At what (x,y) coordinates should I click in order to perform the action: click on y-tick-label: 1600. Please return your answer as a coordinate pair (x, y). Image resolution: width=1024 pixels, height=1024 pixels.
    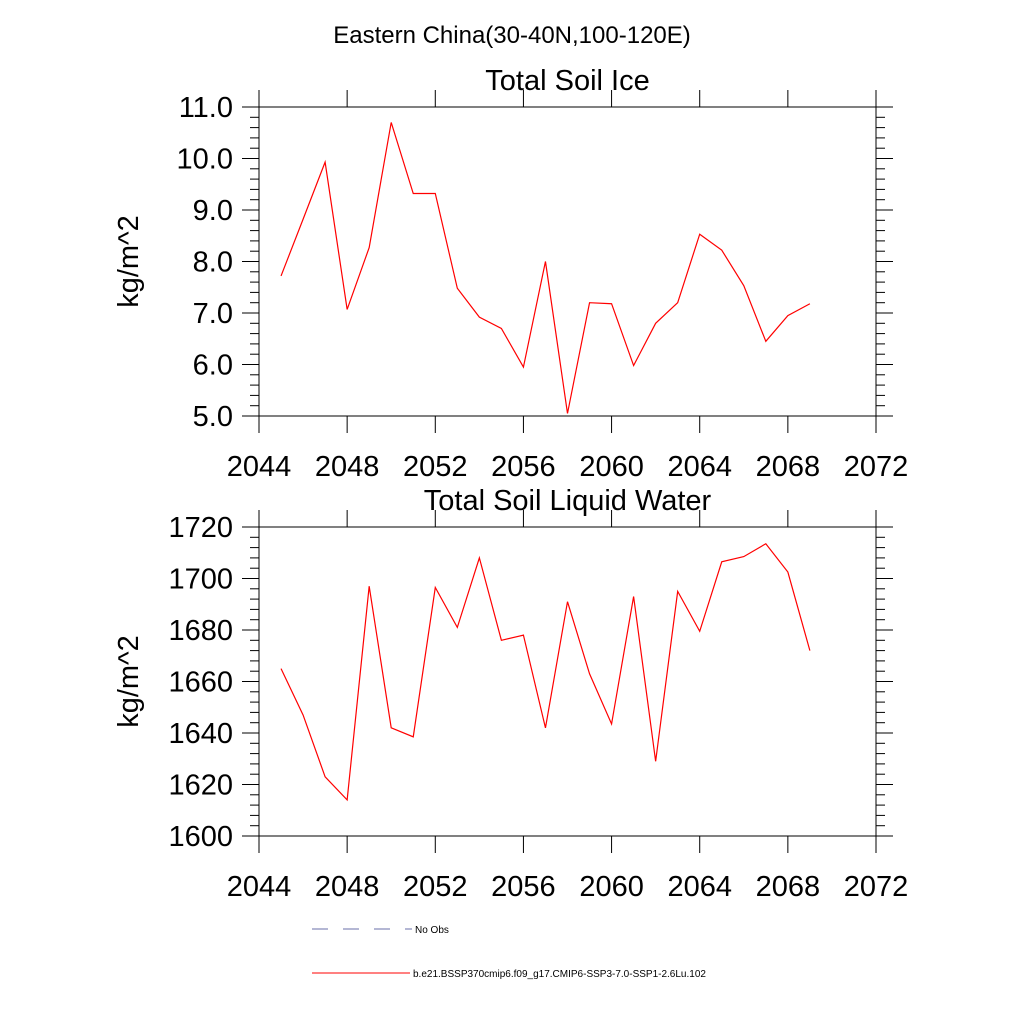
    Looking at the image, I should click on (200, 837).